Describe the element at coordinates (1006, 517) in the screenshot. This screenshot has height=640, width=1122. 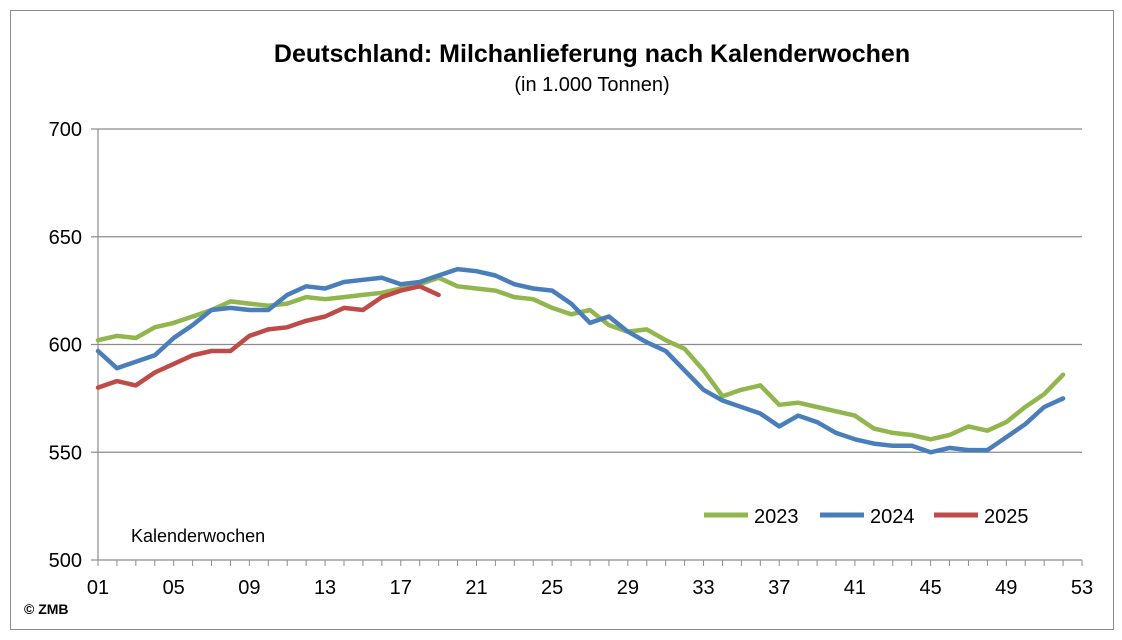
I see `legend-label-2025: 2025` at that location.